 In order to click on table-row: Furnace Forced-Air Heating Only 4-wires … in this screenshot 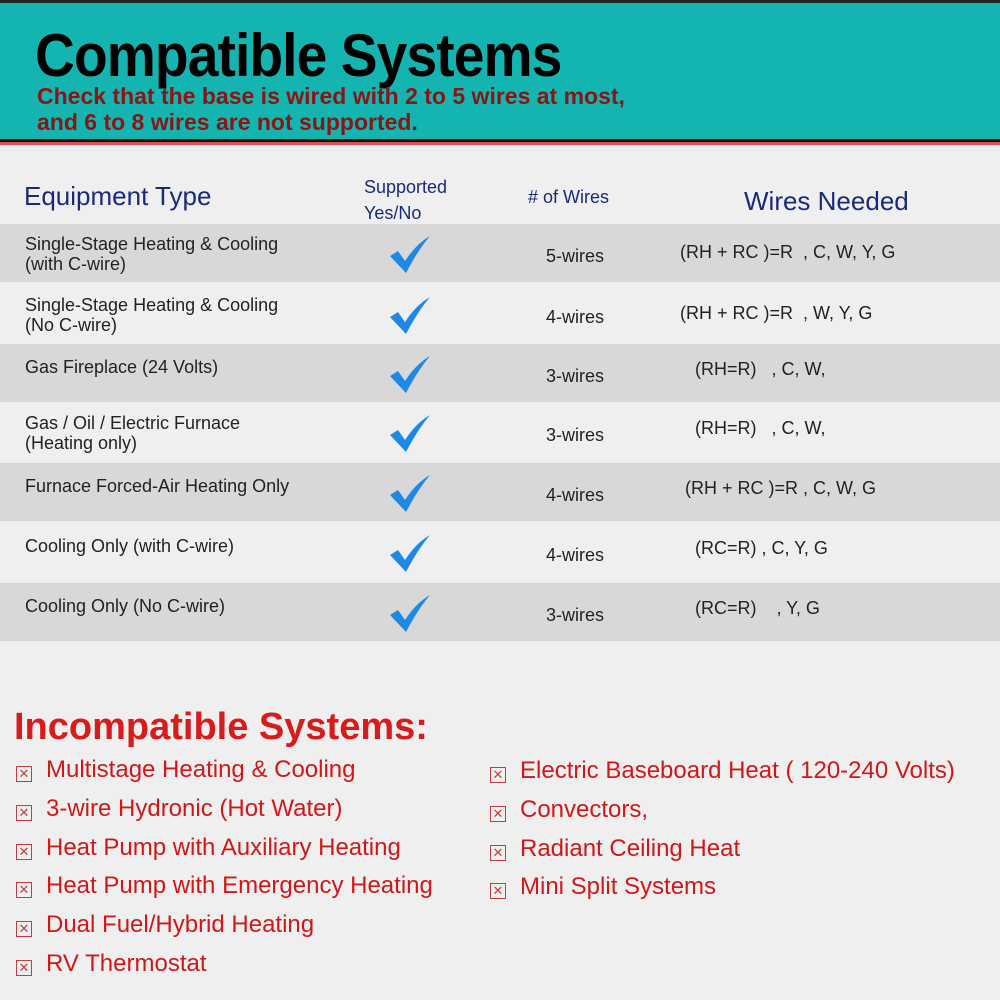, I will do `click(500, 492)`.